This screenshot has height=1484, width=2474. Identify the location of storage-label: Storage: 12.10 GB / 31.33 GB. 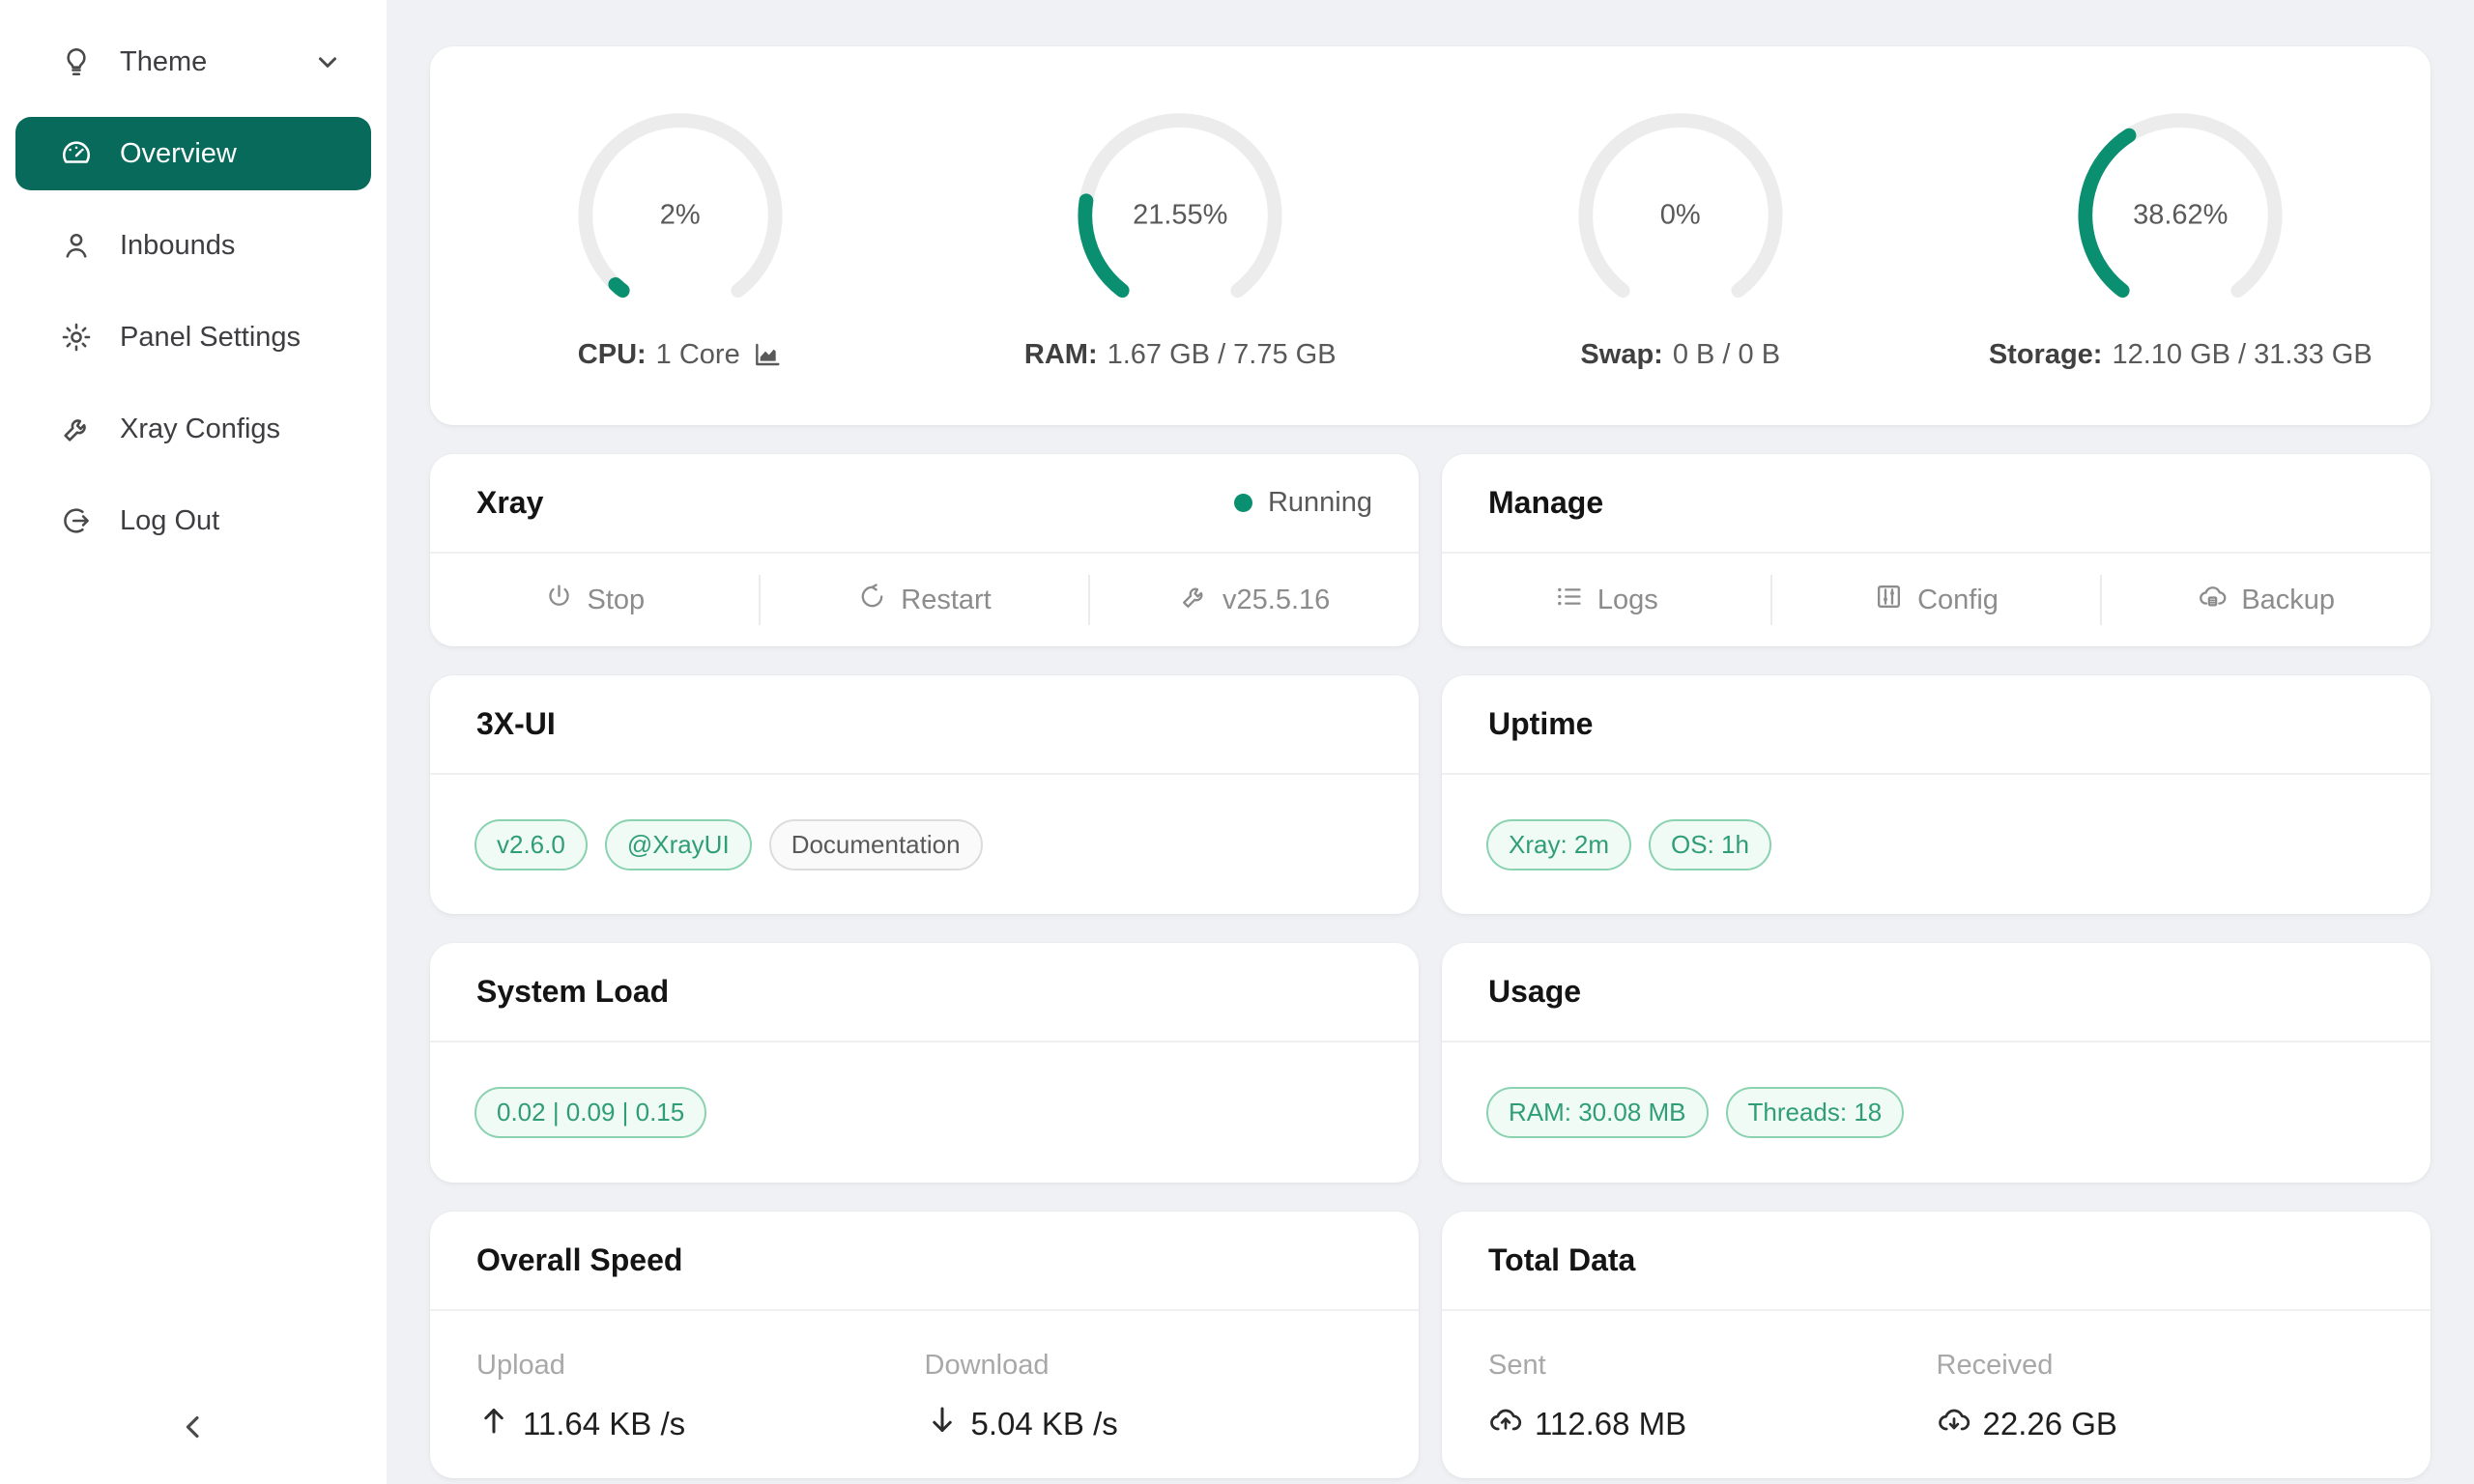
(2180, 354).